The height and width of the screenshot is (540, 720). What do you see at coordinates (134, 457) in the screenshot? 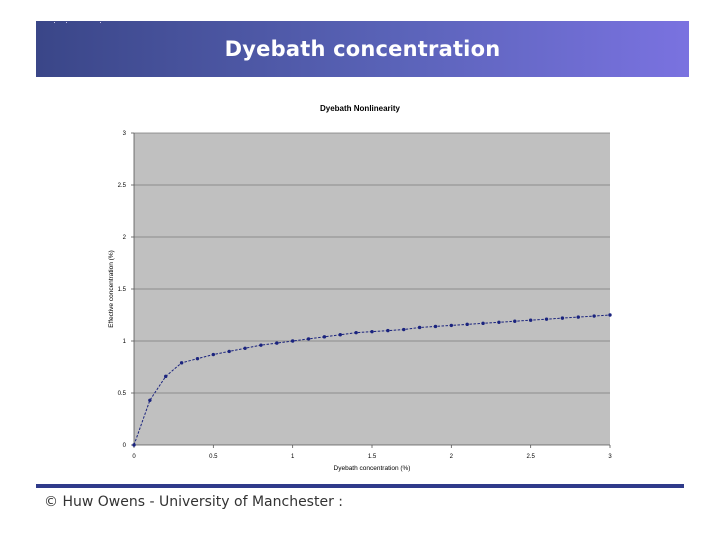
I see `x-tick-label: 0` at bounding box center [134, 457].